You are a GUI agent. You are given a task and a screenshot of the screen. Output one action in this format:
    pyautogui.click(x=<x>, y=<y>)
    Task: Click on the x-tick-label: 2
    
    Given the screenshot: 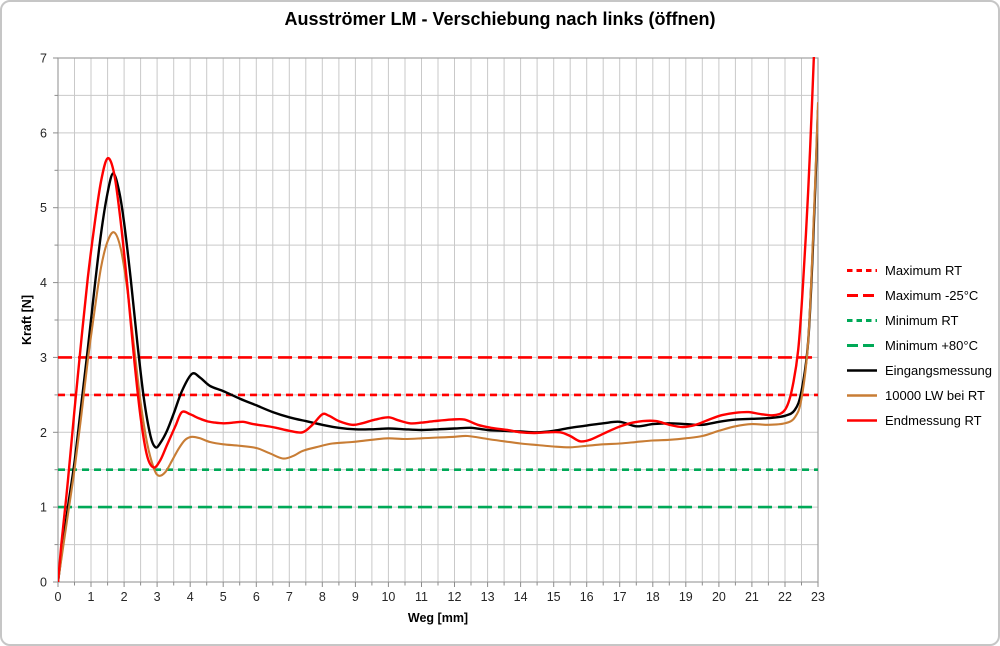 What is the action you would take?
    pyautogui.click(x=124, y=597)
    